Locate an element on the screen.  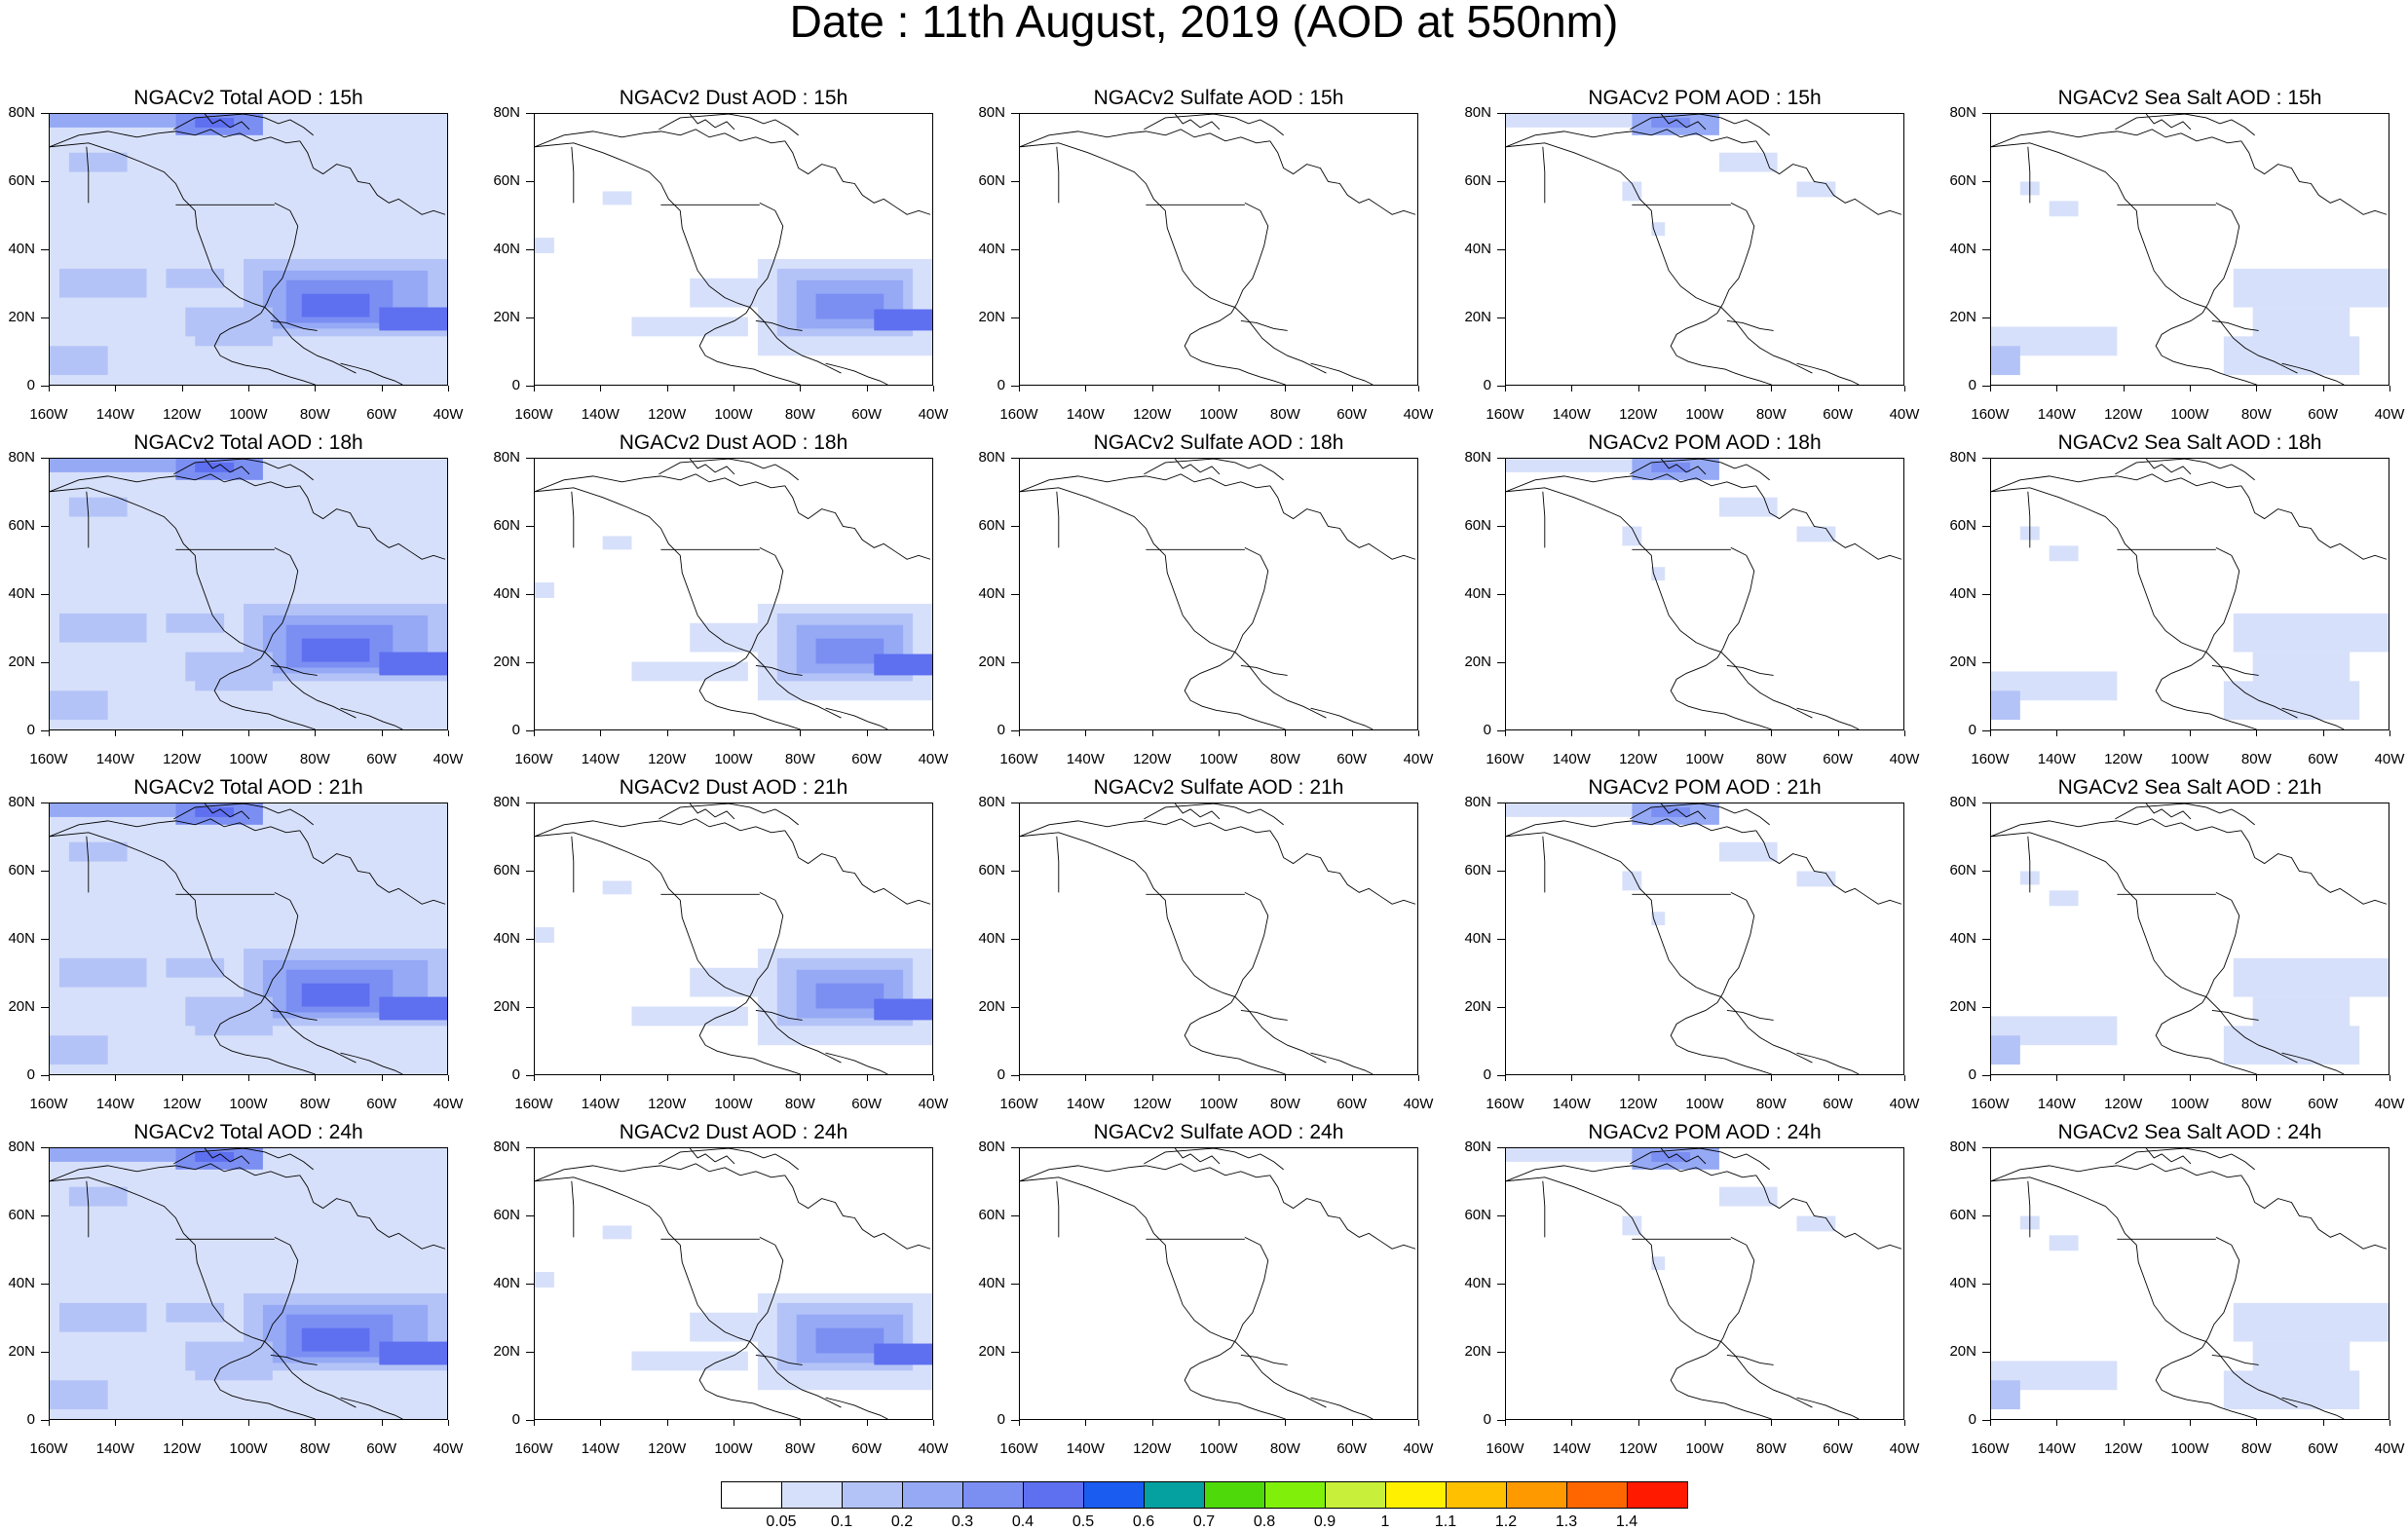
panel-title: NGACv2 Sea Salt AOD : 18h is located at coordinates (2189, 442).